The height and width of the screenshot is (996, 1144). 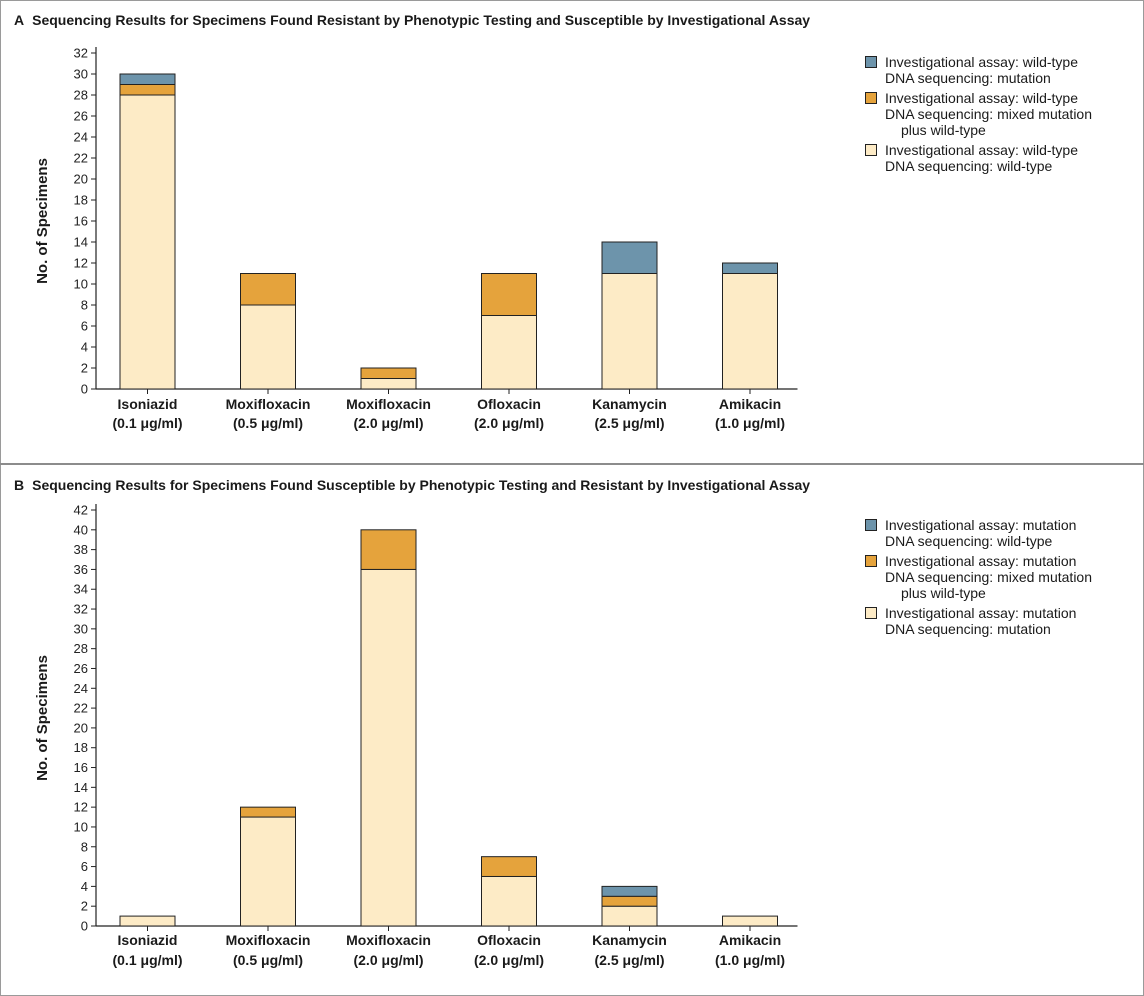 What do you see at coordinates (81, 609) in the screenshot?
I see `panel-b-y-tick-label: 32` at bounding box center [81, 609].